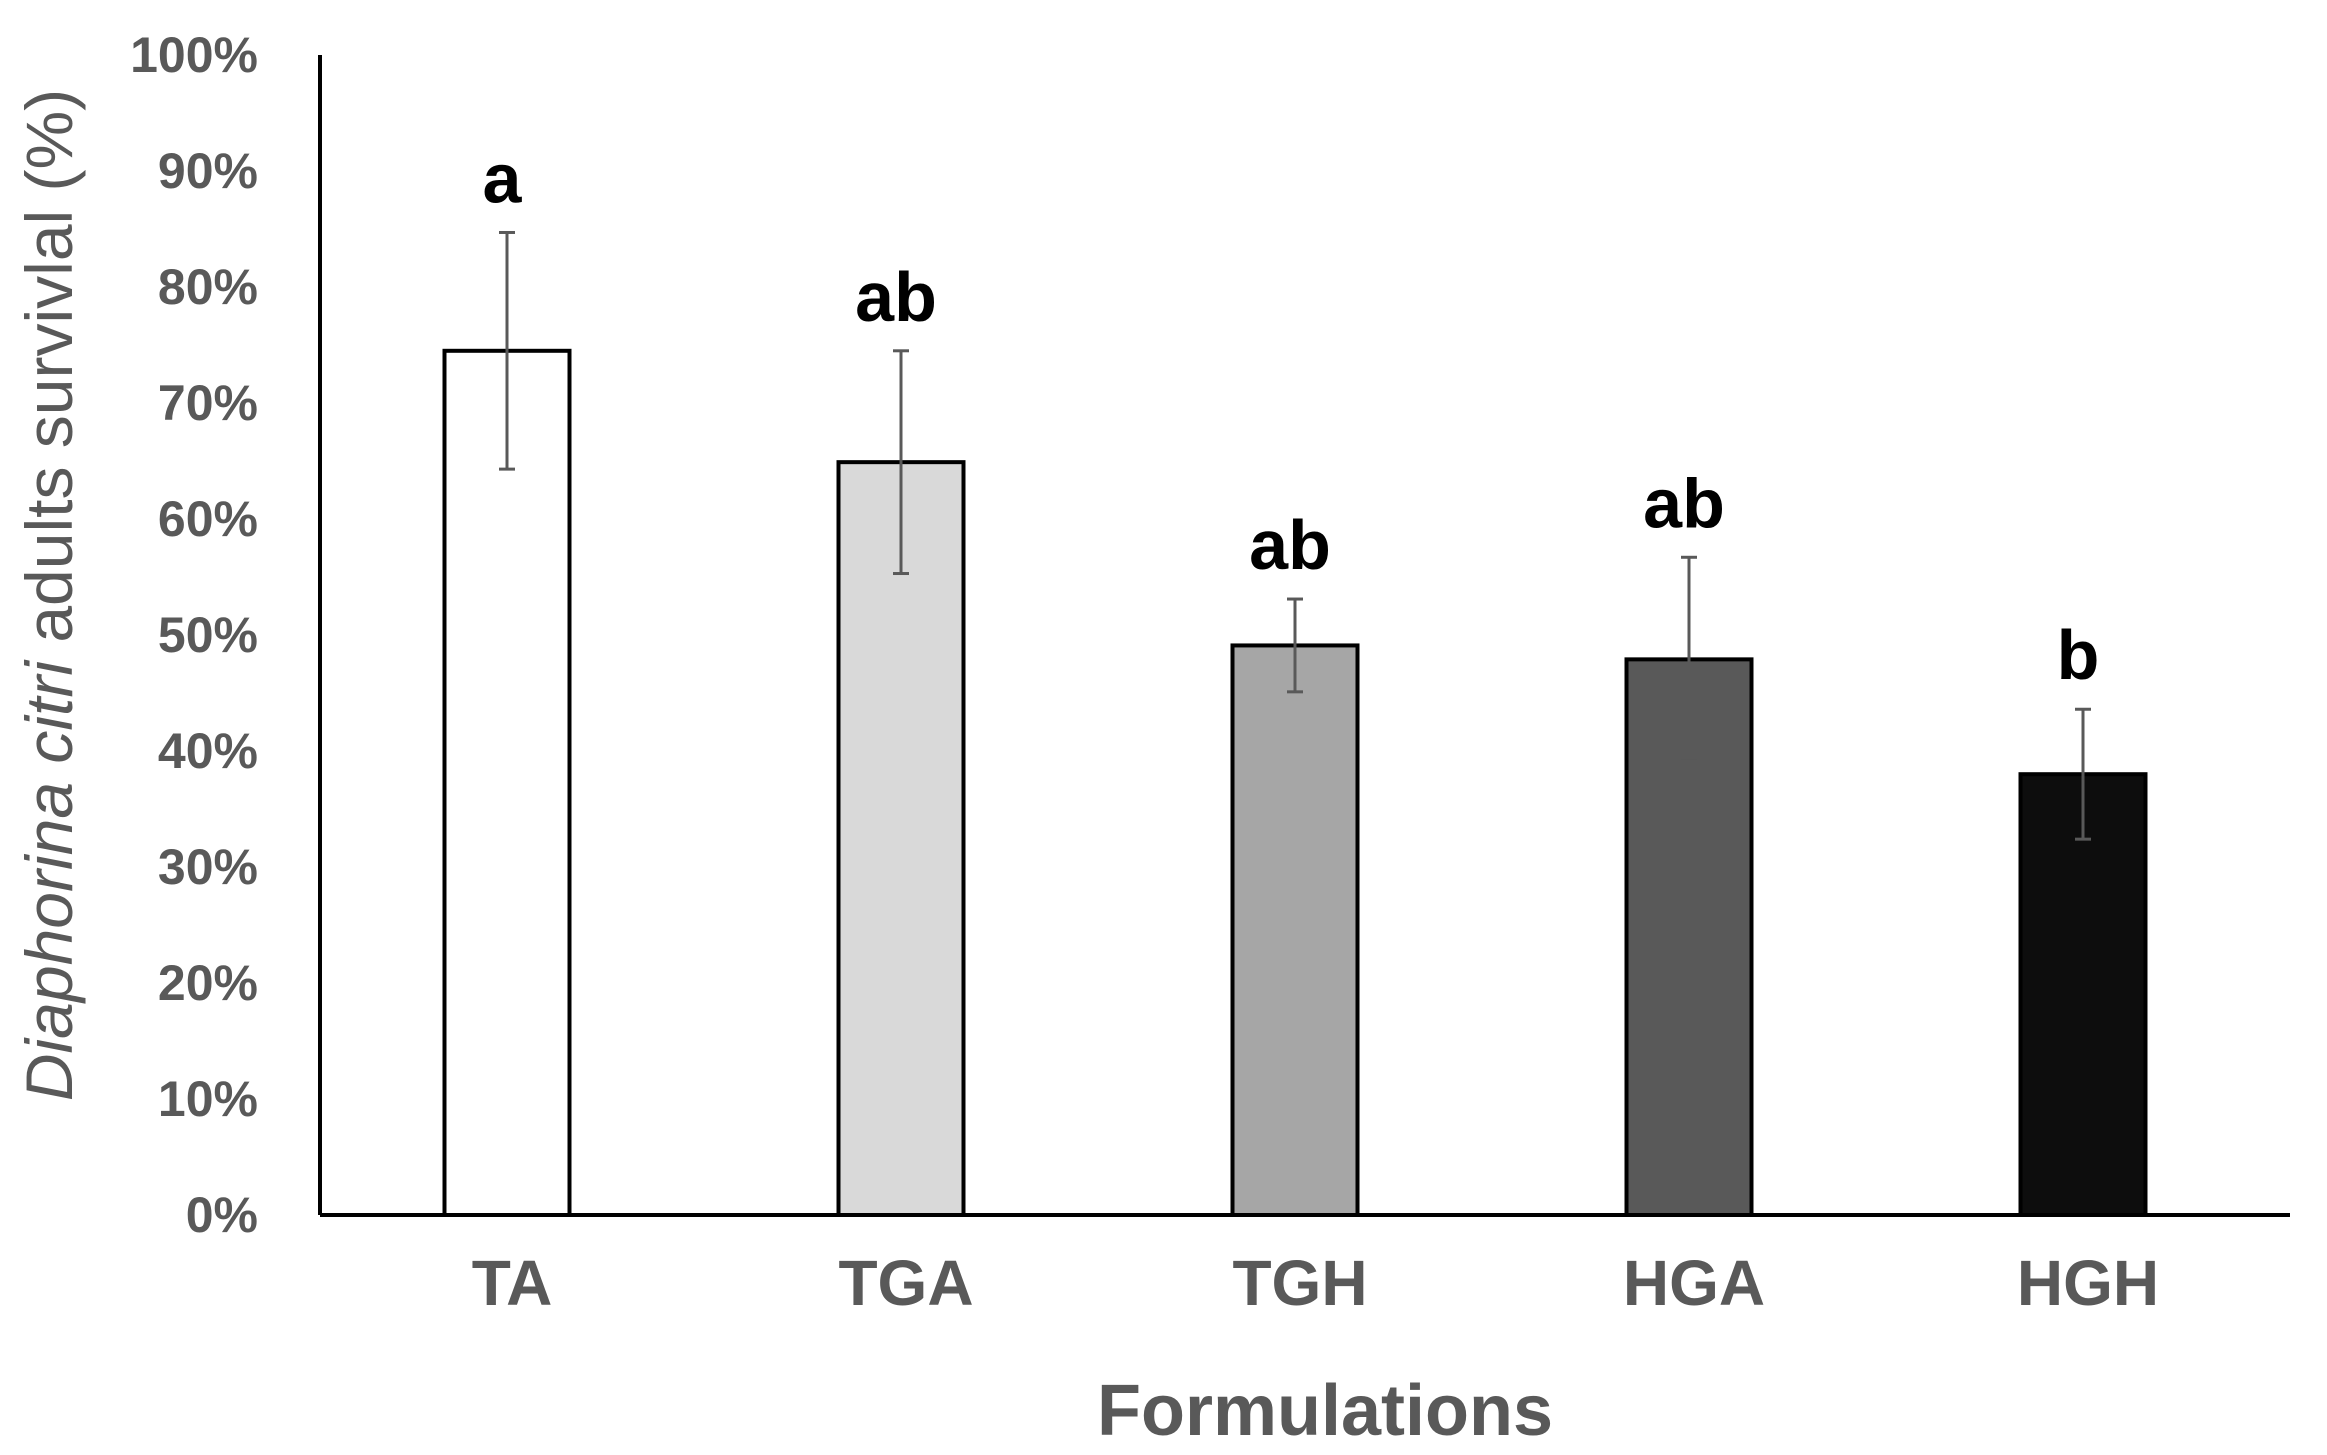 The image size is (2327, 1455). I want to click on y-axis-title-species: Diaphorina citri, so click(49, 880).